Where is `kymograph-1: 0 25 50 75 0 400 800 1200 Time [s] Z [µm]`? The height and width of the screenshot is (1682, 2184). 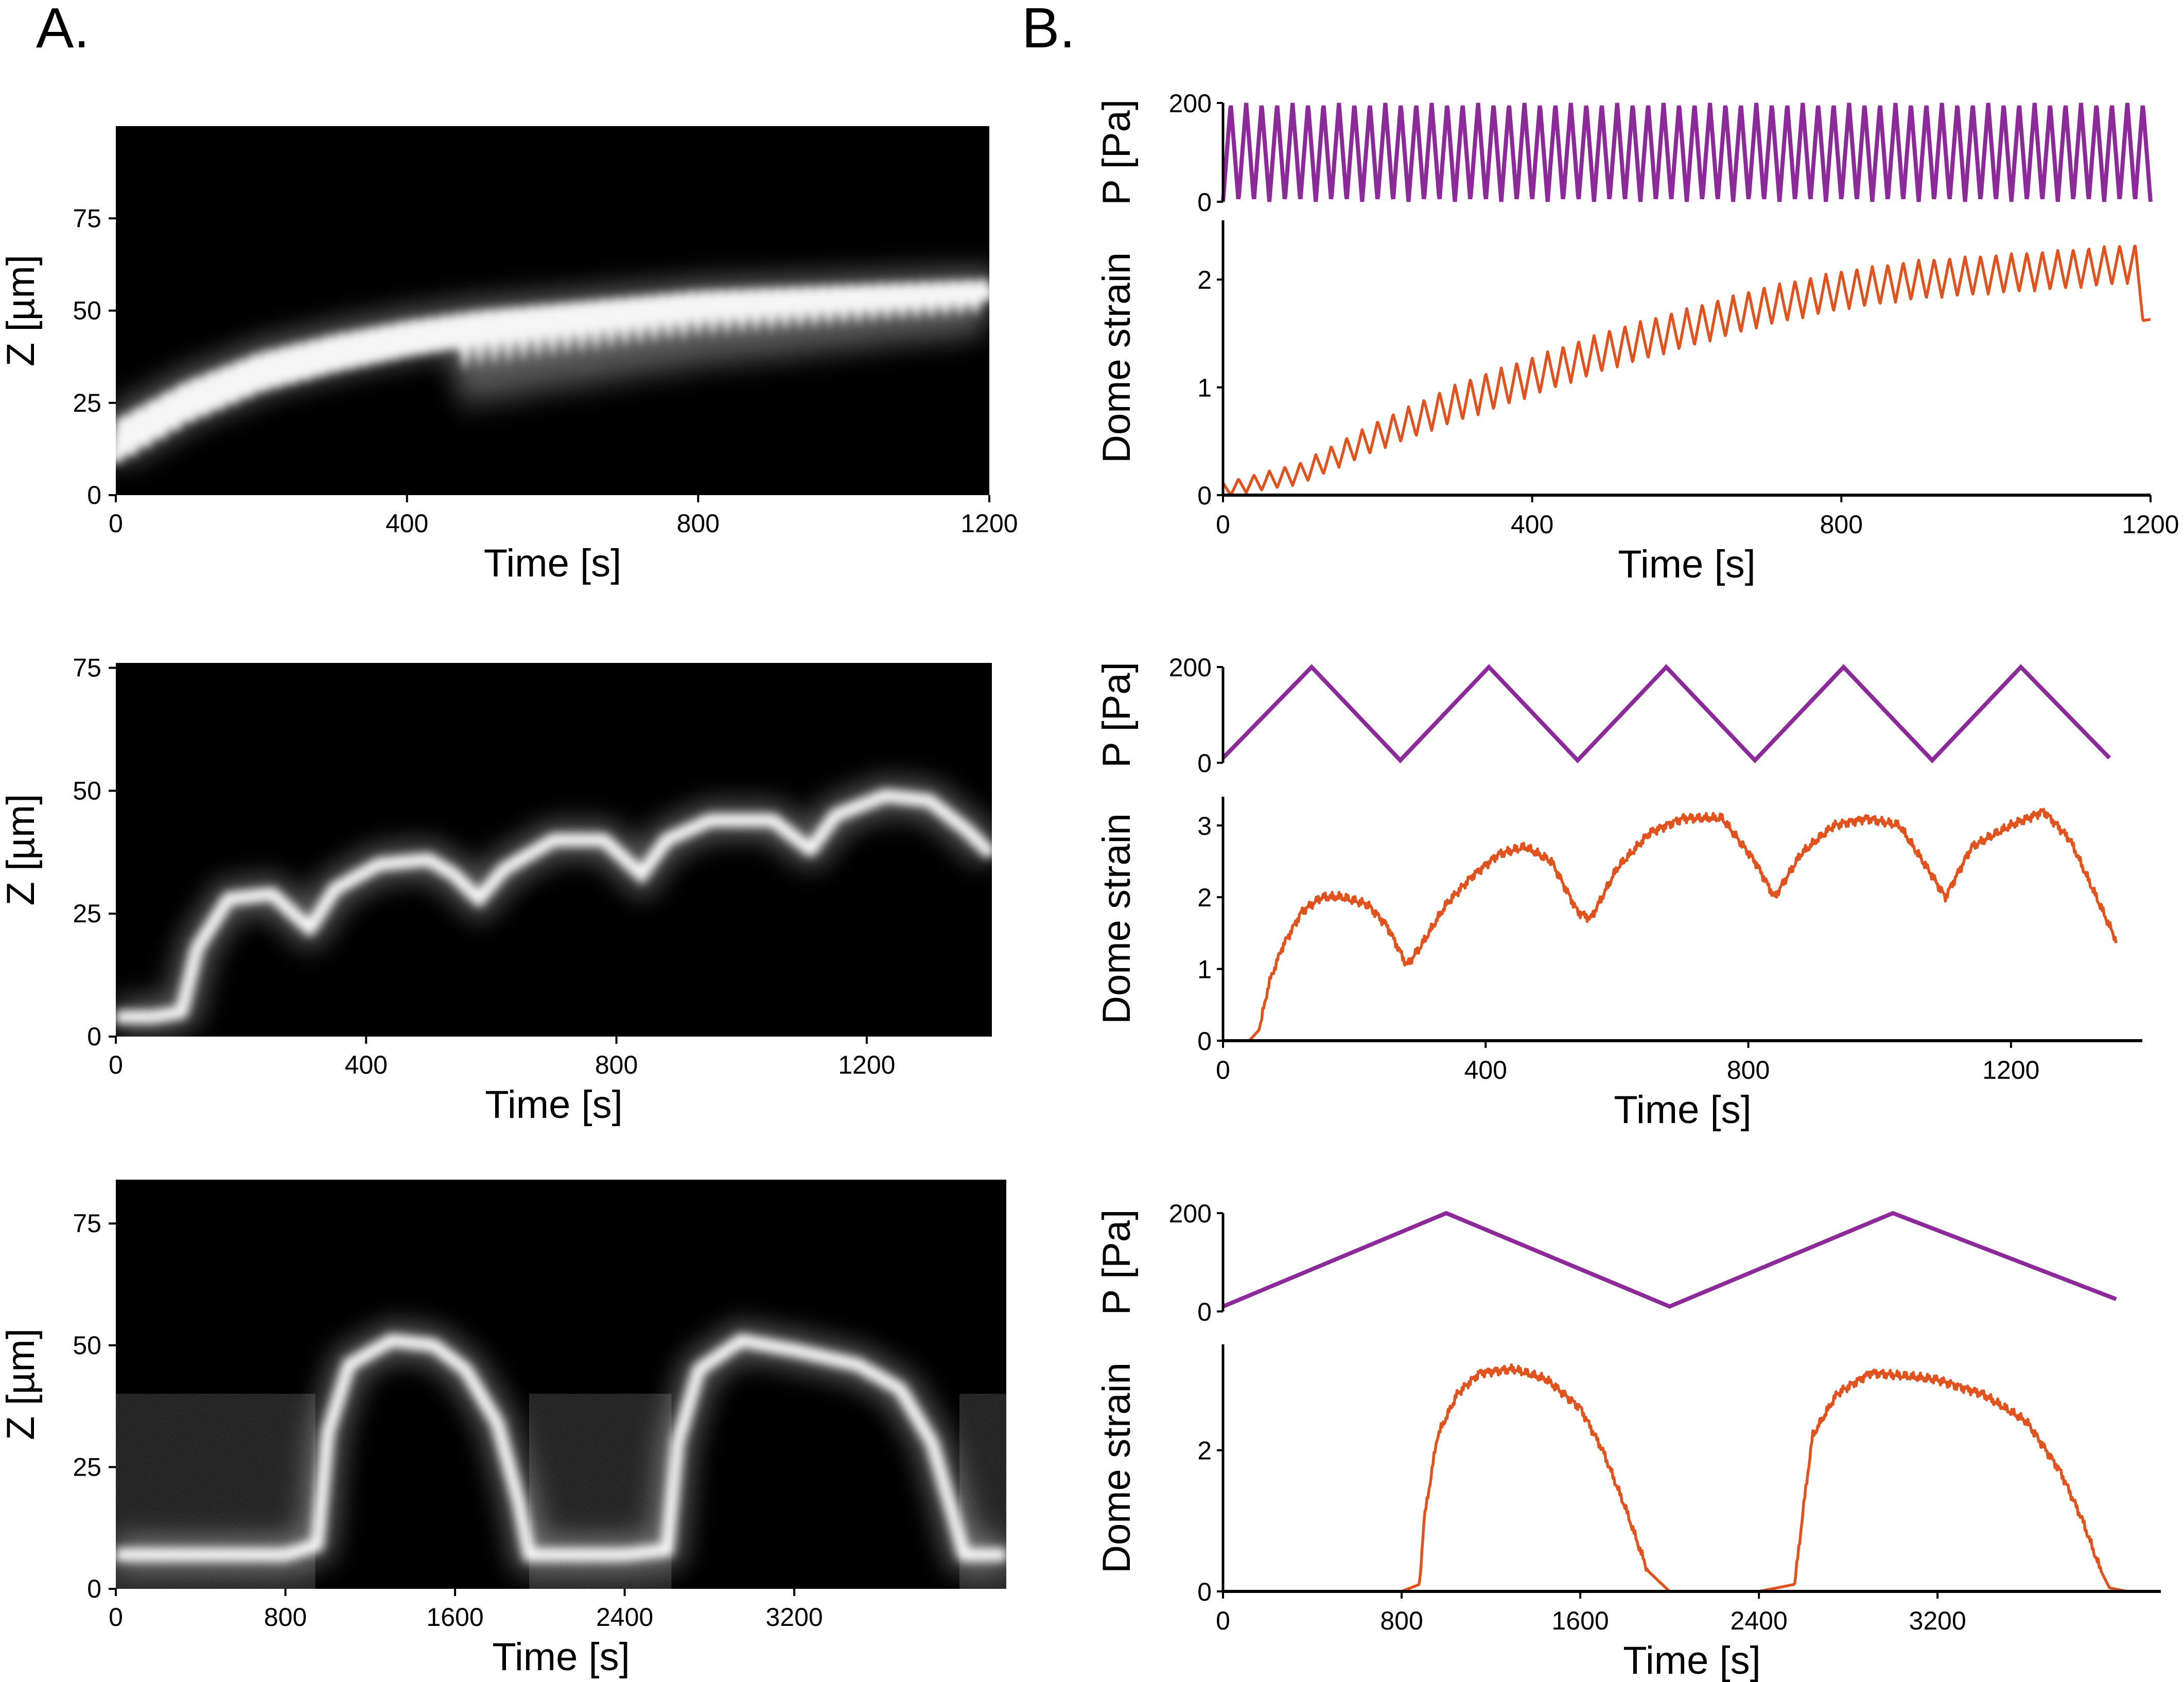
kymograph-1: 0 25 50 75 0 400 800 1200 Time [s] Z [µm] is located at coordinates (509, 355).